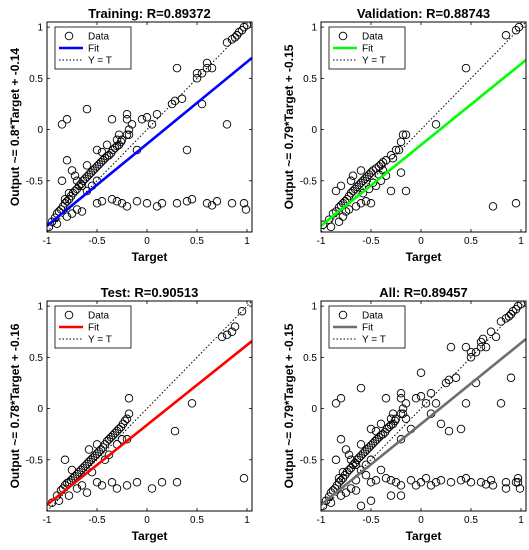 The image size is (529, 550). What do you see at coordinates (149, 141) in the screenshot?
I see `fit-line` at bounding box center [149, 141].